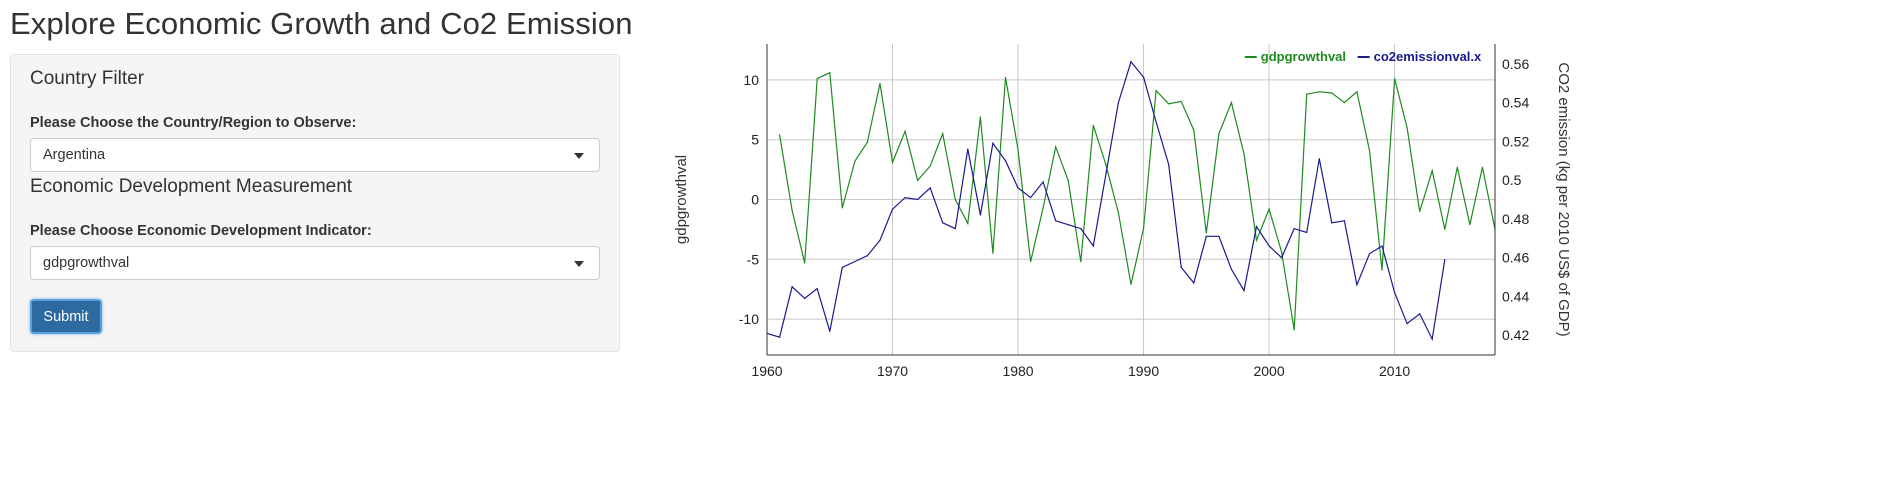 This screenshot has width=1901, height=483. Describe the element at coordinates (1515, 219) in the screenshot. I see `y2-tick-label: 0.48` at that location.